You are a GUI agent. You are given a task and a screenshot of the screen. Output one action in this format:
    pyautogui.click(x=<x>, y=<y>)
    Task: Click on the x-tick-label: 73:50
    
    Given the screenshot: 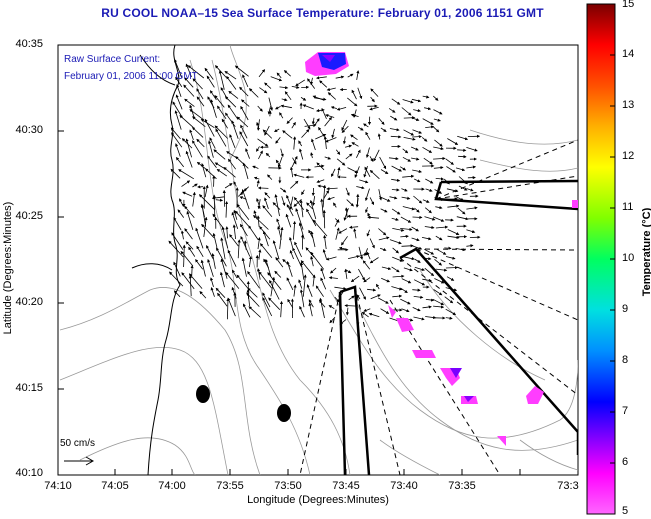 What is the action you would take?
    pyautogui.click(x=288, y=486)
    